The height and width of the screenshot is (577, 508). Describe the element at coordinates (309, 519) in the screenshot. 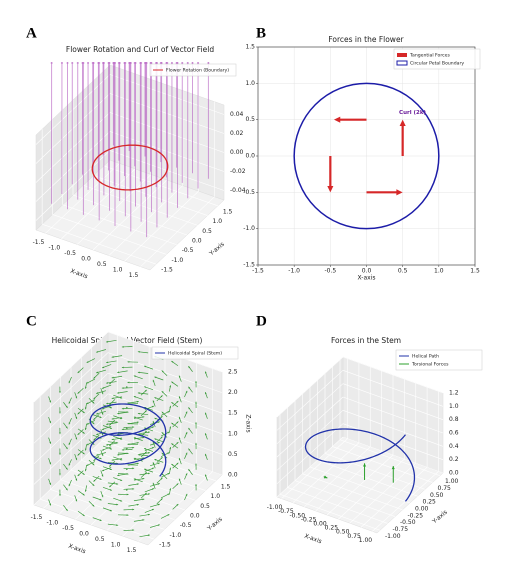

I see `x-tick-label: -0.25` at that location.